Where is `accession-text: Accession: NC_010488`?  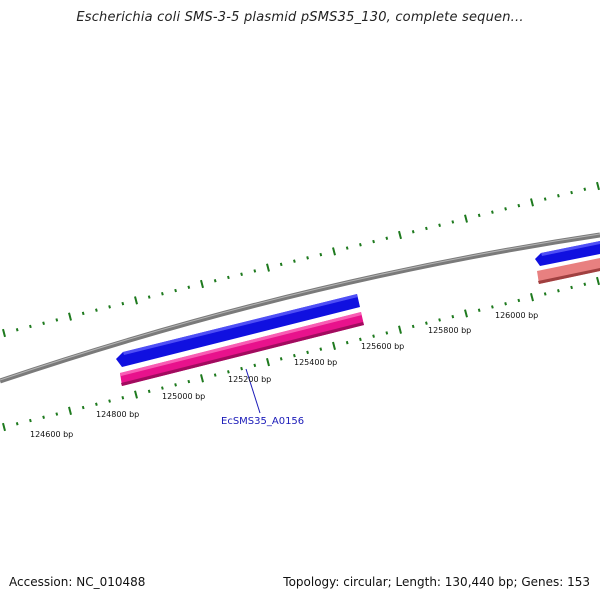
accession-text: Accession: NC_010488 is located at coordinates (77, 582).